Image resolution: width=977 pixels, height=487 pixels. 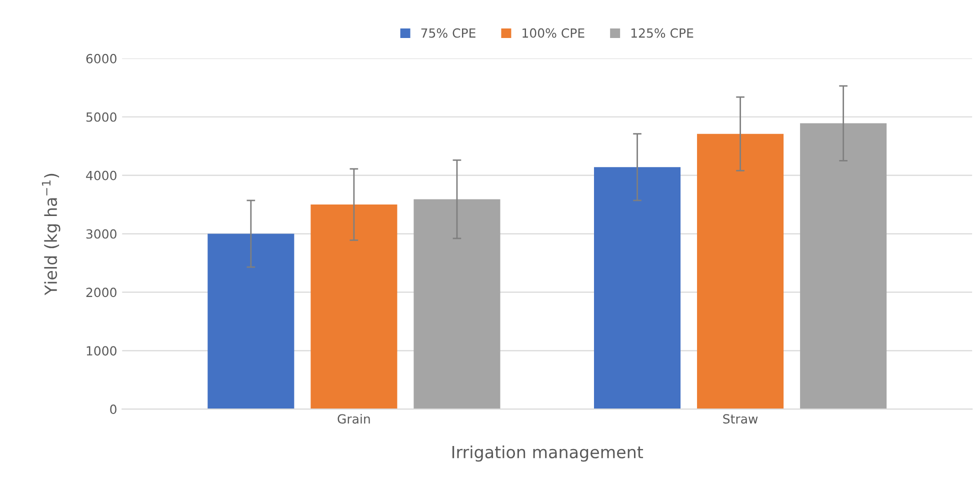 What do you see at coordinates (51, 235) in the screenshot?
I see `y-axis-title: Yield (kg ha$^{−1}$)` at bounding box center [51, 235].